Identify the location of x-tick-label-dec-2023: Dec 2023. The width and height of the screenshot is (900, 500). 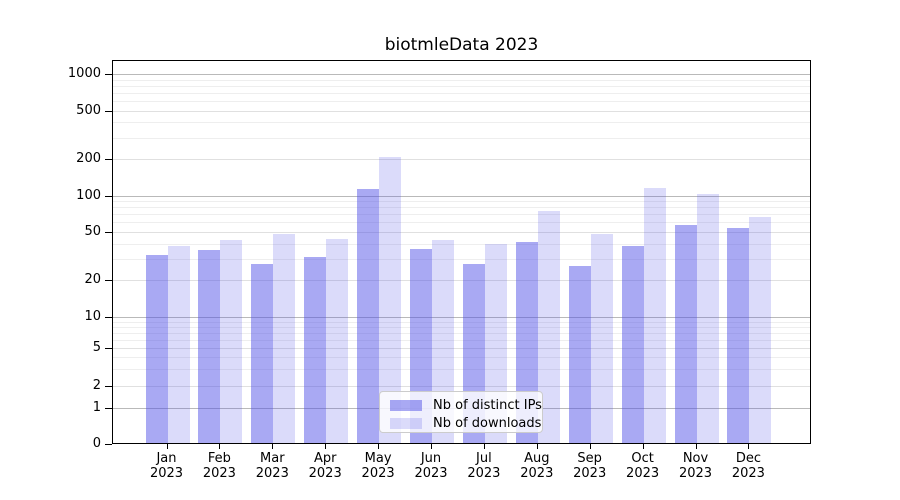
(748, 466).